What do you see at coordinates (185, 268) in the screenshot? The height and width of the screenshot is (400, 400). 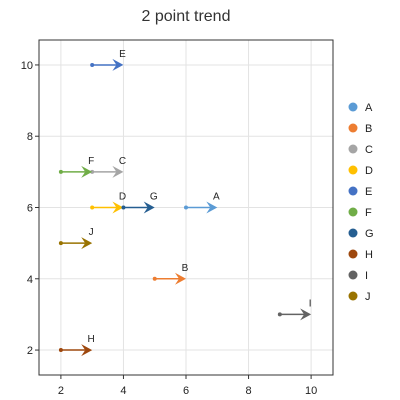 I see `point-label: B` at bounding box center [185, 268].